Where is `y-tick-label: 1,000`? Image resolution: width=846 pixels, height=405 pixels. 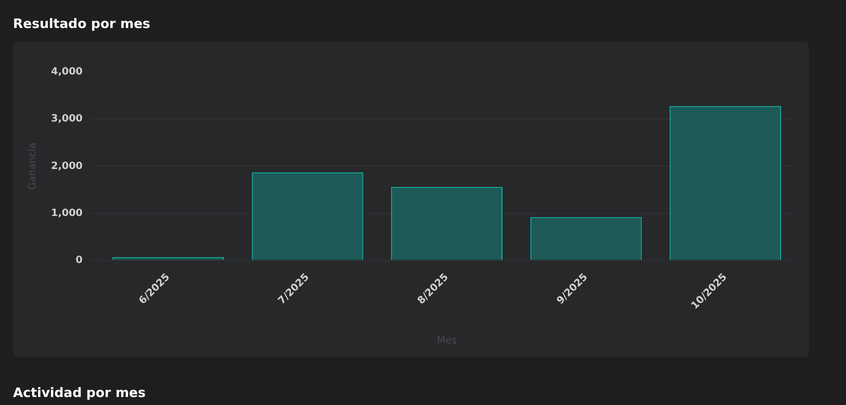 y-tick-label: 1,000 is located at coordinates (66, 213).